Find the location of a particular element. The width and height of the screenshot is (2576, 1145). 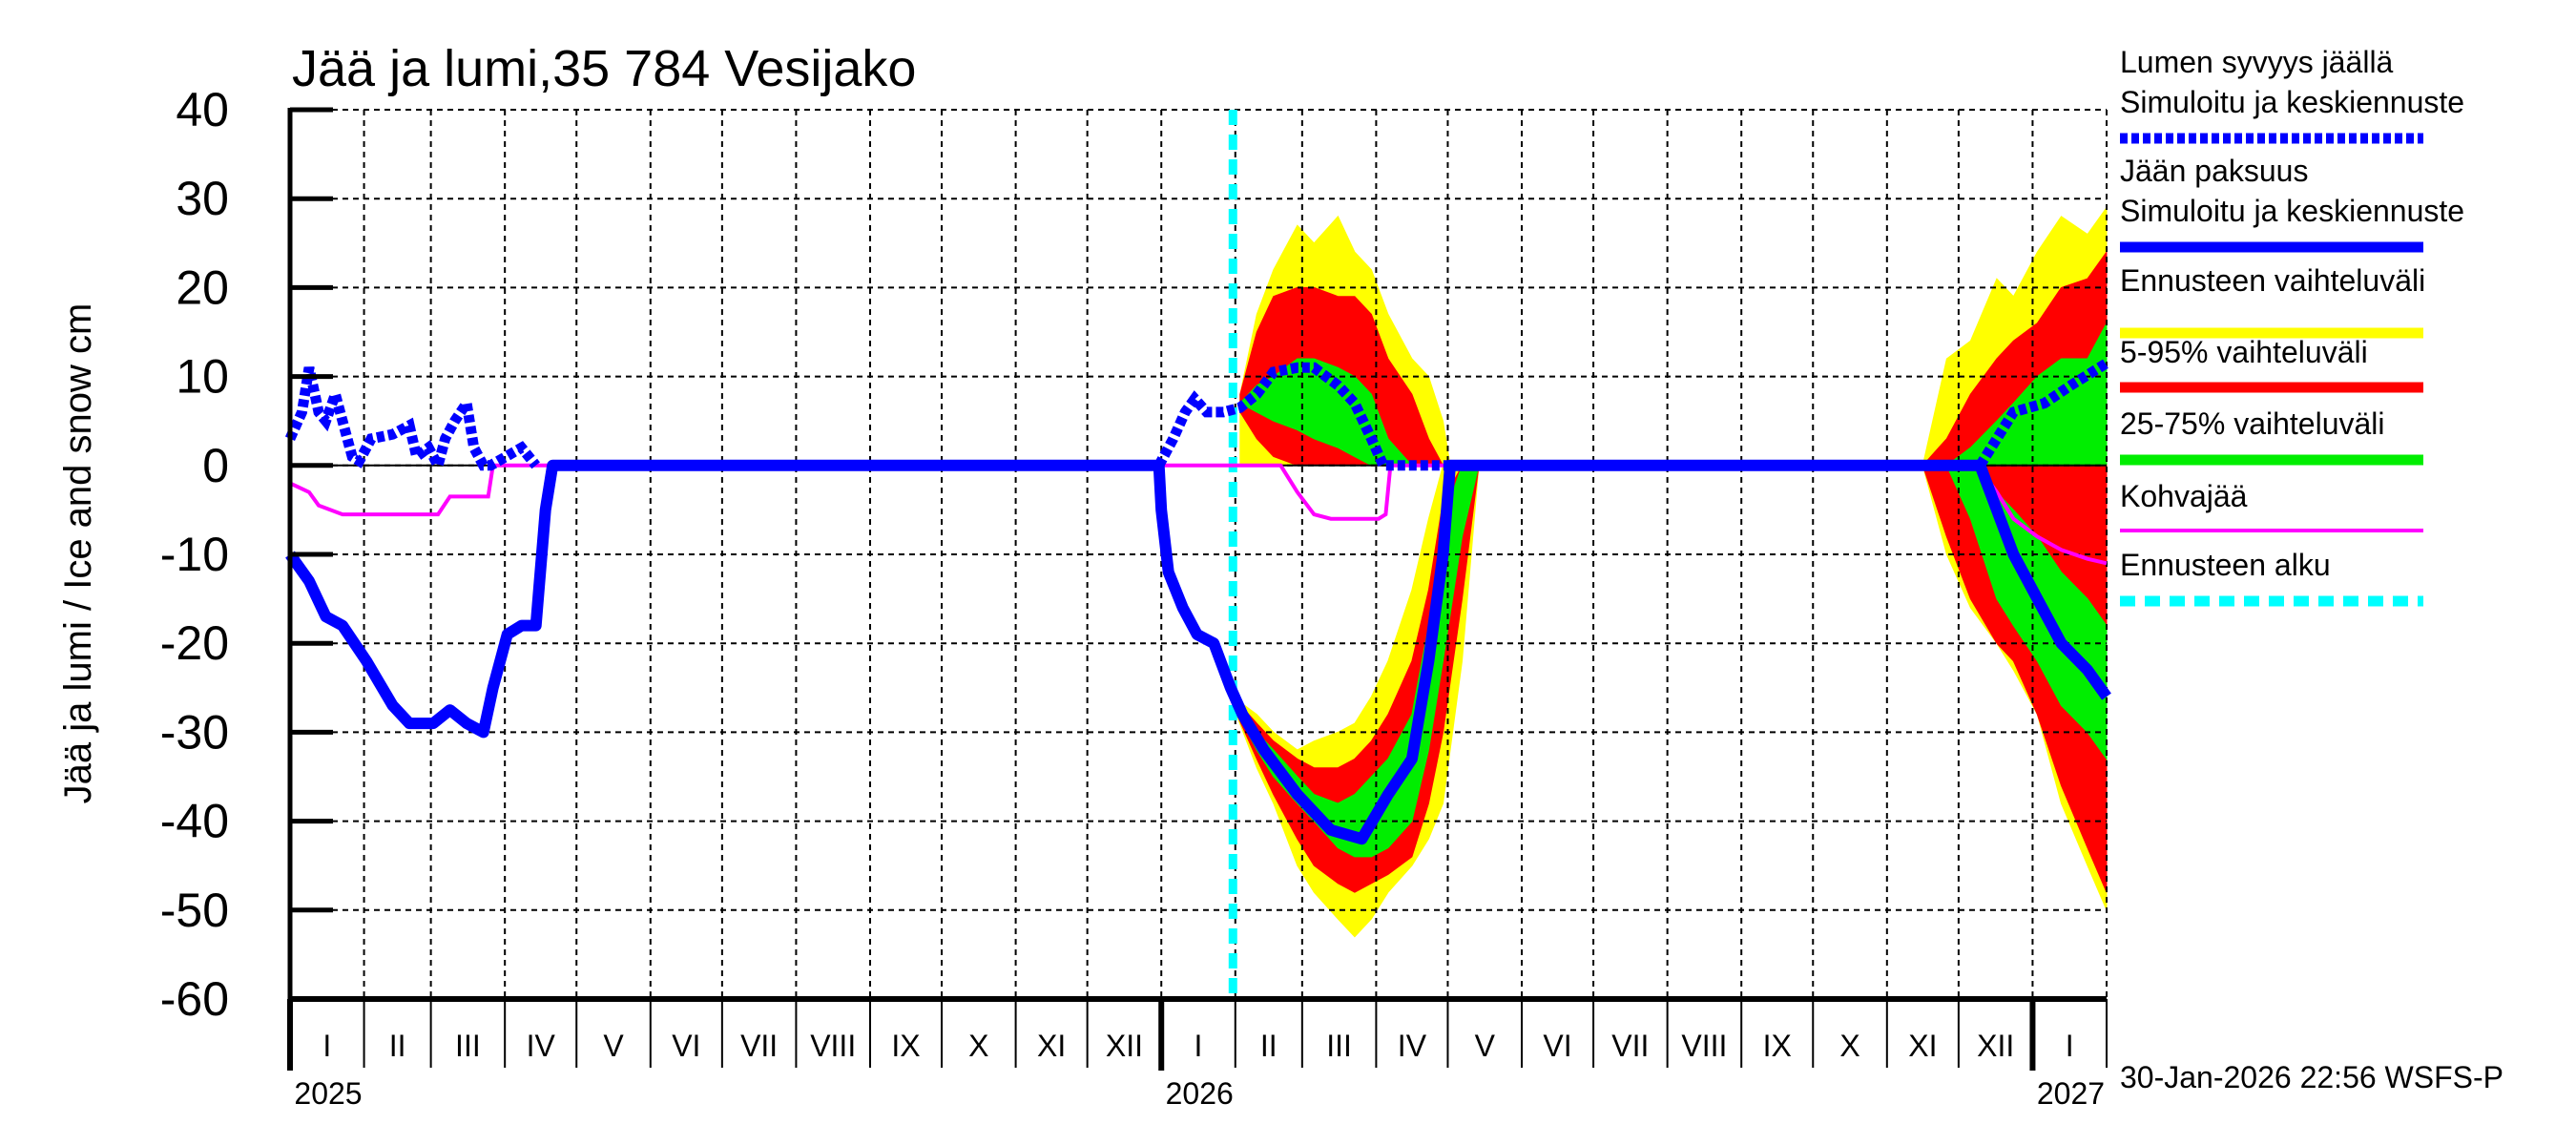

legend-label: Jään paksuus is located at coordinates (2214, 171).